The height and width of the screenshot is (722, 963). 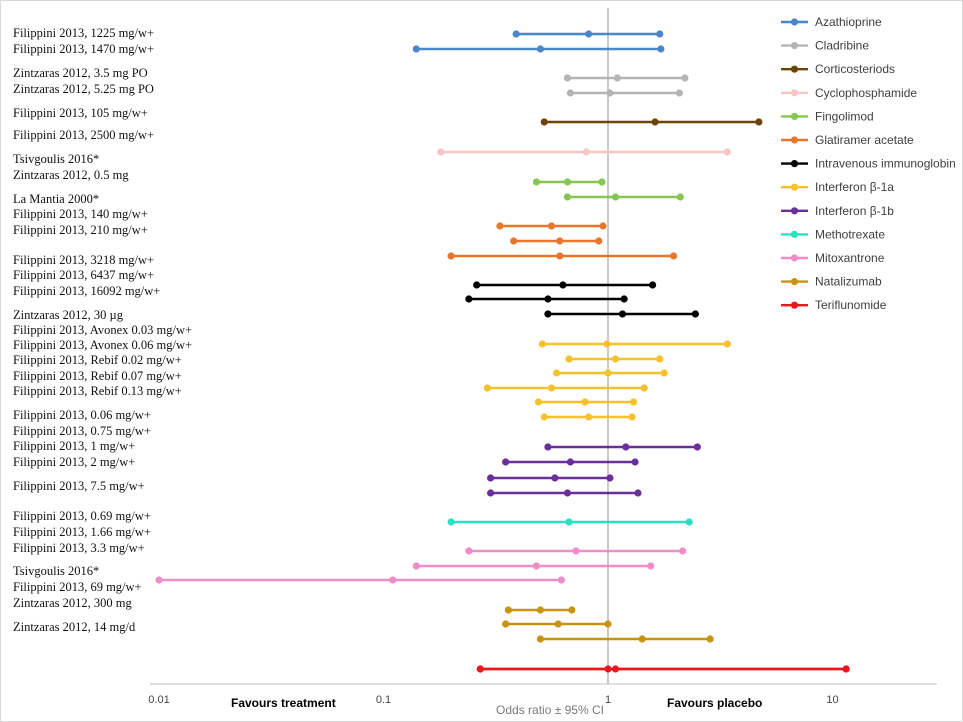 What do you see at coordinates (831, 282) in the screenshot?
I see `legend-item: Natalizumab` at bounding box center [831, 282].